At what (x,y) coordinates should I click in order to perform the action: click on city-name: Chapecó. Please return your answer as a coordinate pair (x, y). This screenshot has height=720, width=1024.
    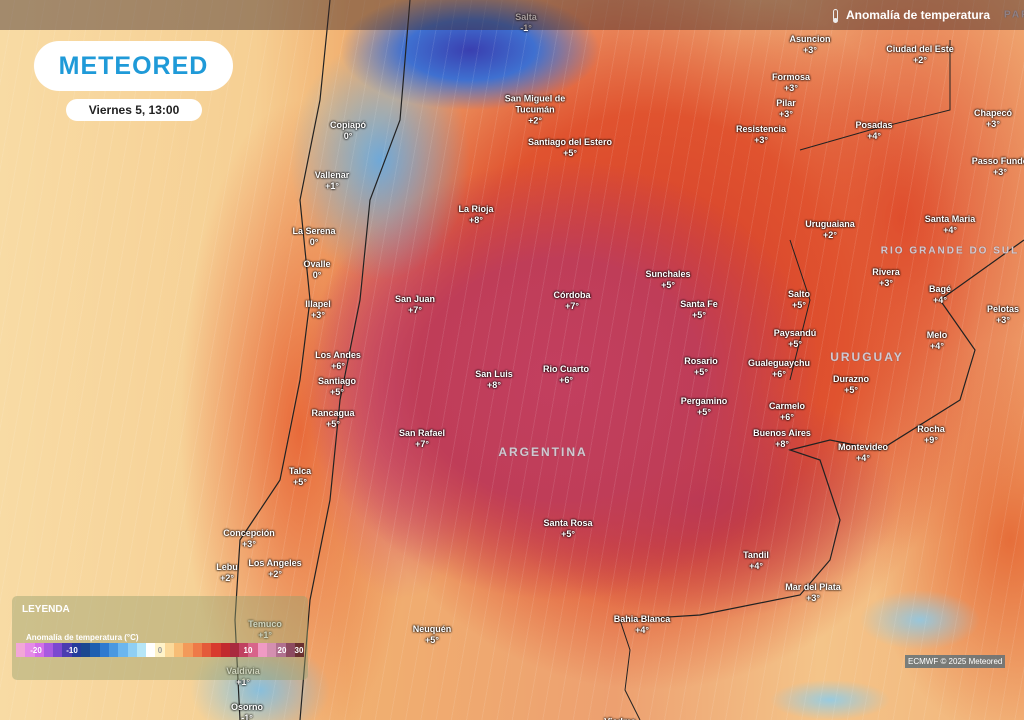
    Looking at the image, I should click on (993, 113).